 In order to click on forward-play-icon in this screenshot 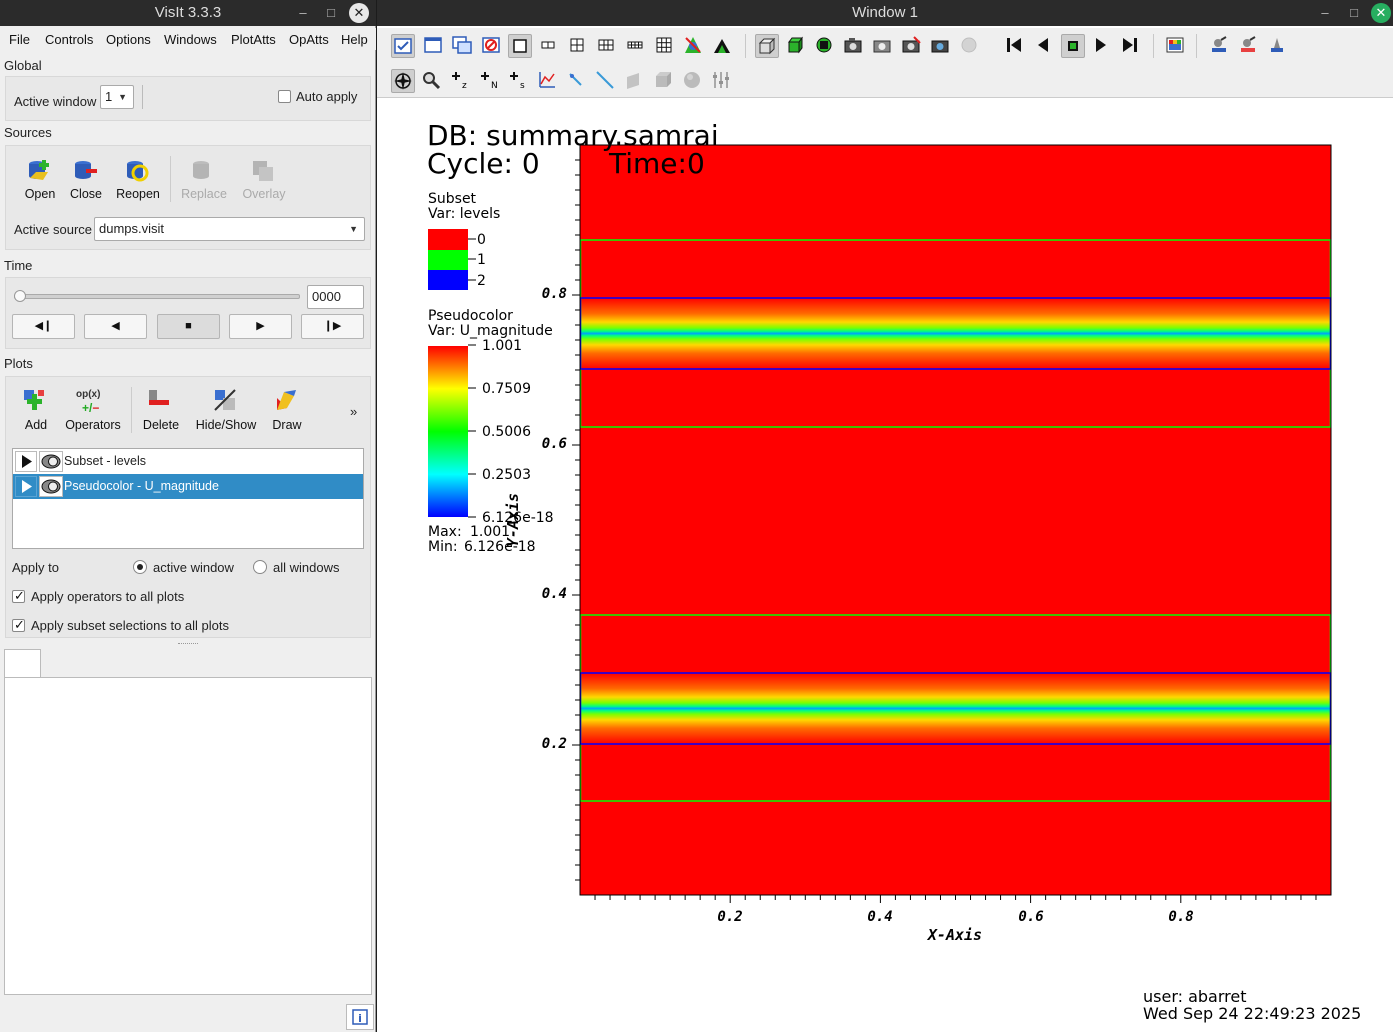, I will do `click(1102, 46)`.